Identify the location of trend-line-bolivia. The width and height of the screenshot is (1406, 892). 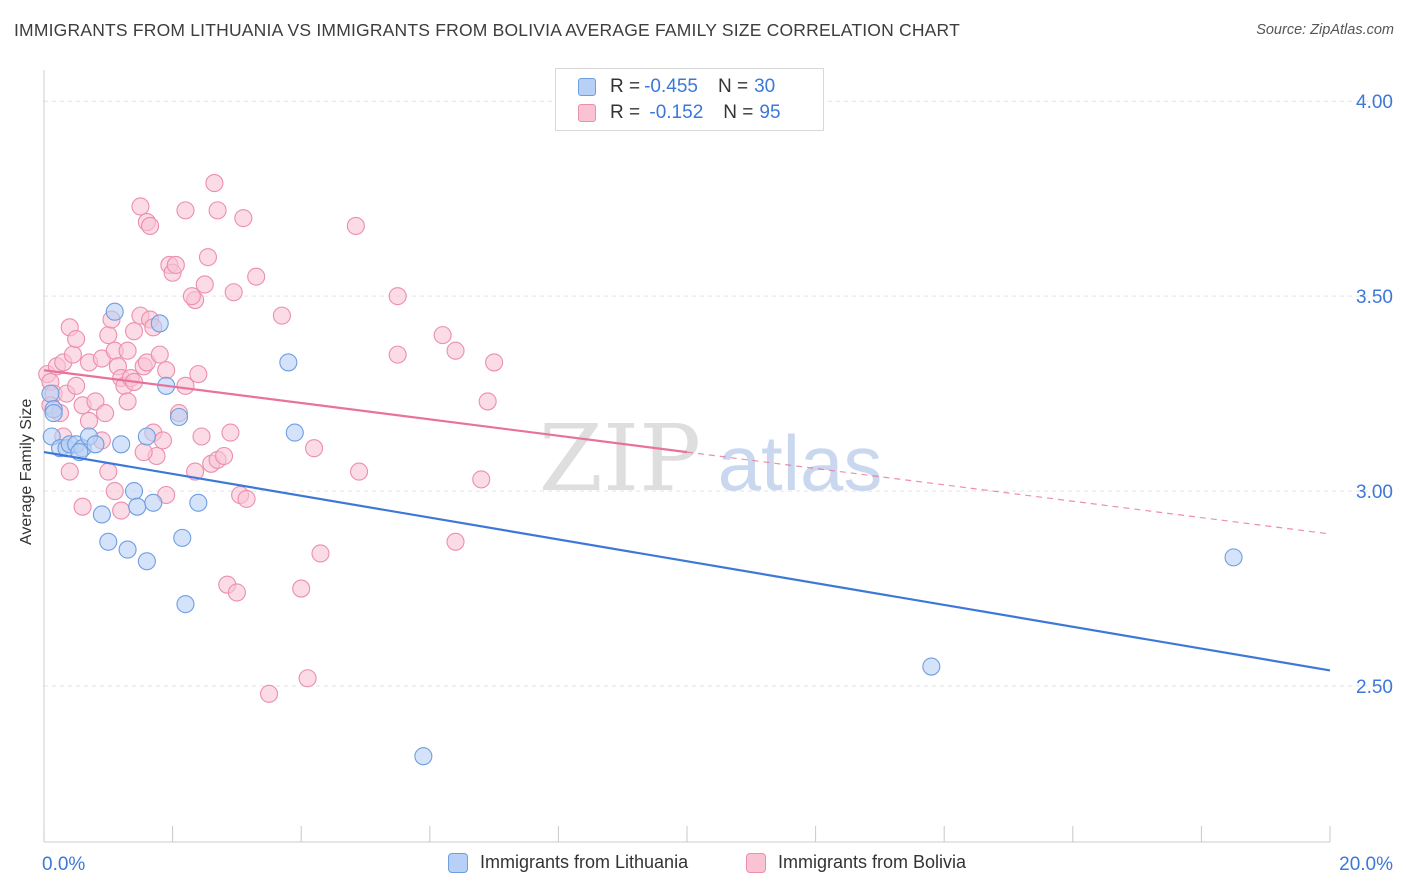
(365, 411).